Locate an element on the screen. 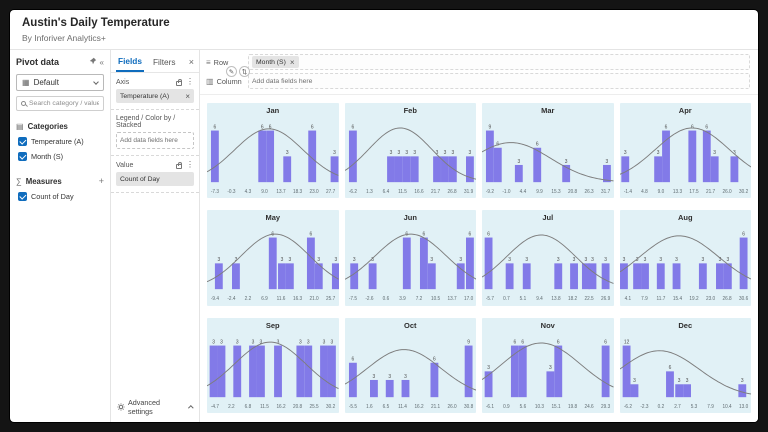  chart-plot-may: 3 363 363 3-9.4 -2.4 2.2 6.9 11.6 16.3 21.0 25.7 is located at coordinates (273, 263).